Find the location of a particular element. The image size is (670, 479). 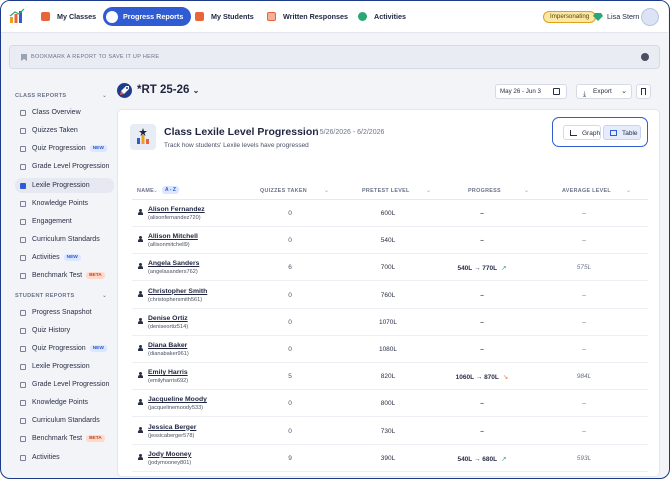

student-name-link: Jessica Berger is located at coordinates (172, 427).